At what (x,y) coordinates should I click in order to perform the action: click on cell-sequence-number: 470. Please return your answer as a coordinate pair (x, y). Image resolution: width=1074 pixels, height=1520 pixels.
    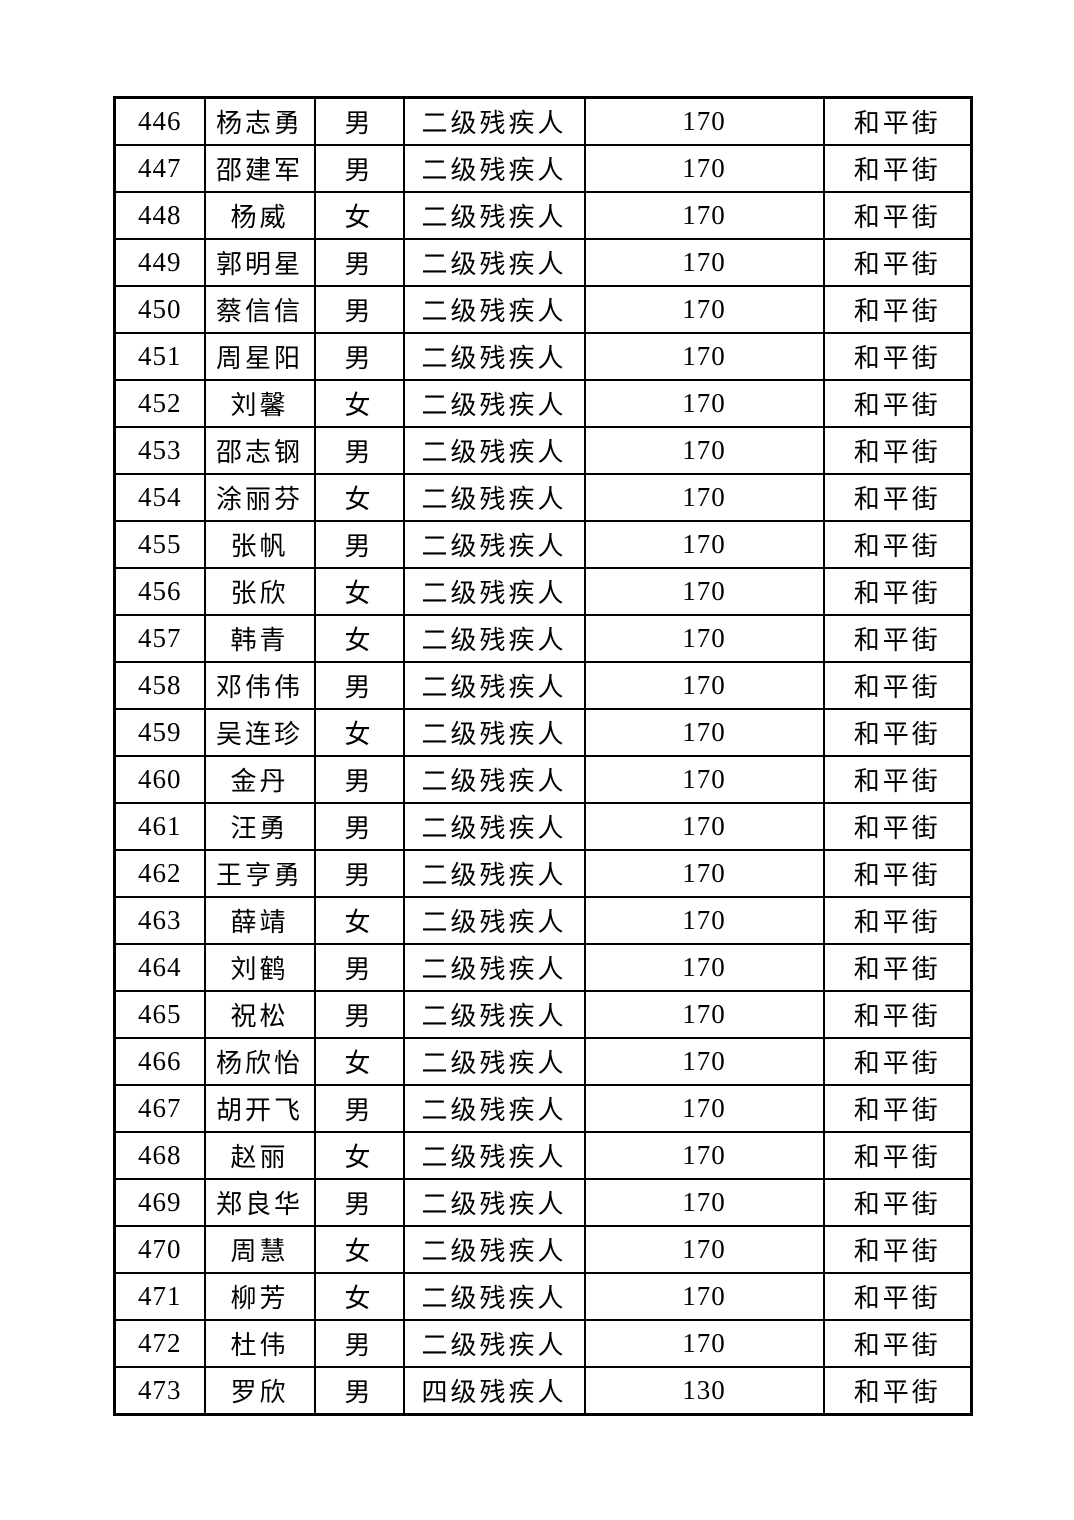
    Looking at the image, I should click on (159, 1249).